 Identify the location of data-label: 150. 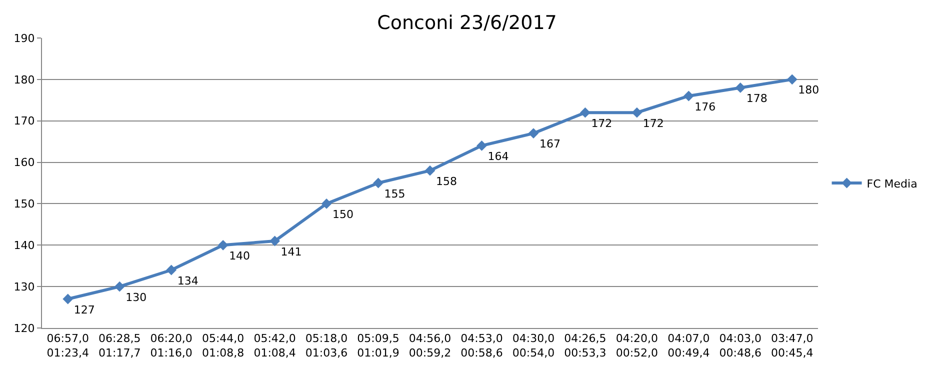
(343, 214).